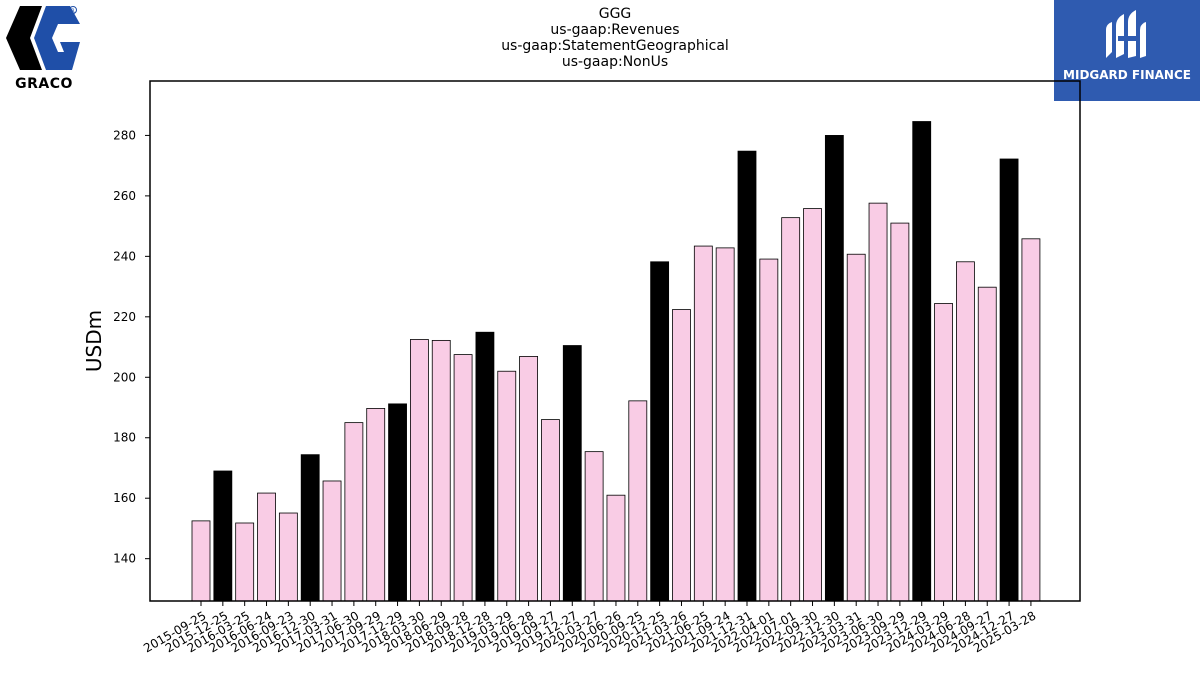  I want to click on graco-logo-icon: R, so click(43, 38).